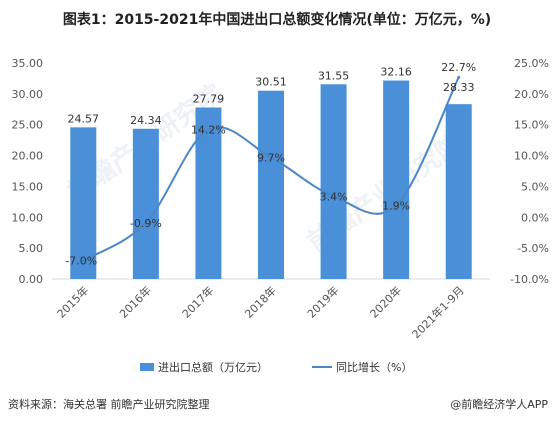  I want to click on line-value-label: 22.7%, so click(458, 67).